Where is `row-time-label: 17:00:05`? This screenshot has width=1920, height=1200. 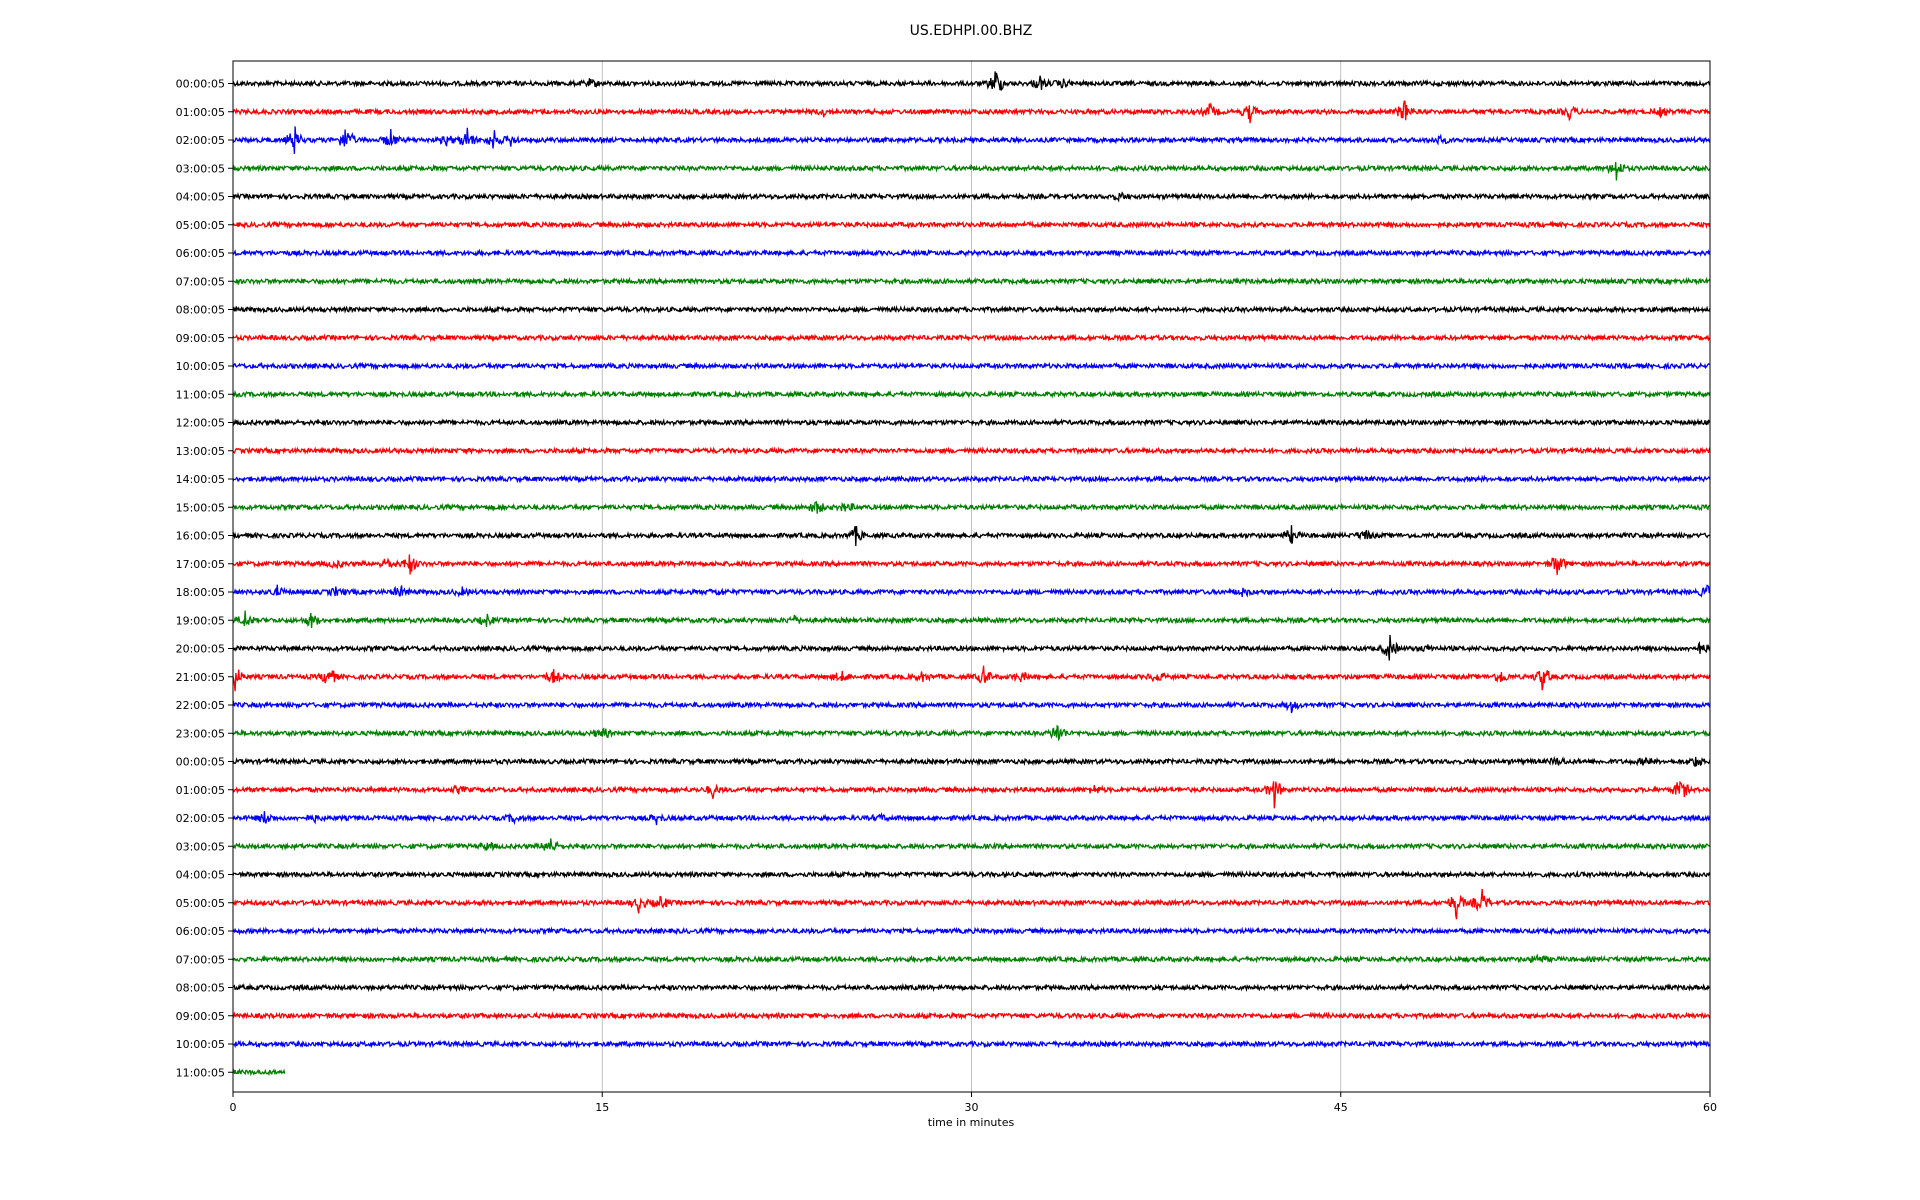 row-time-label: 17:00:05 is located at coordinates (200, 564).